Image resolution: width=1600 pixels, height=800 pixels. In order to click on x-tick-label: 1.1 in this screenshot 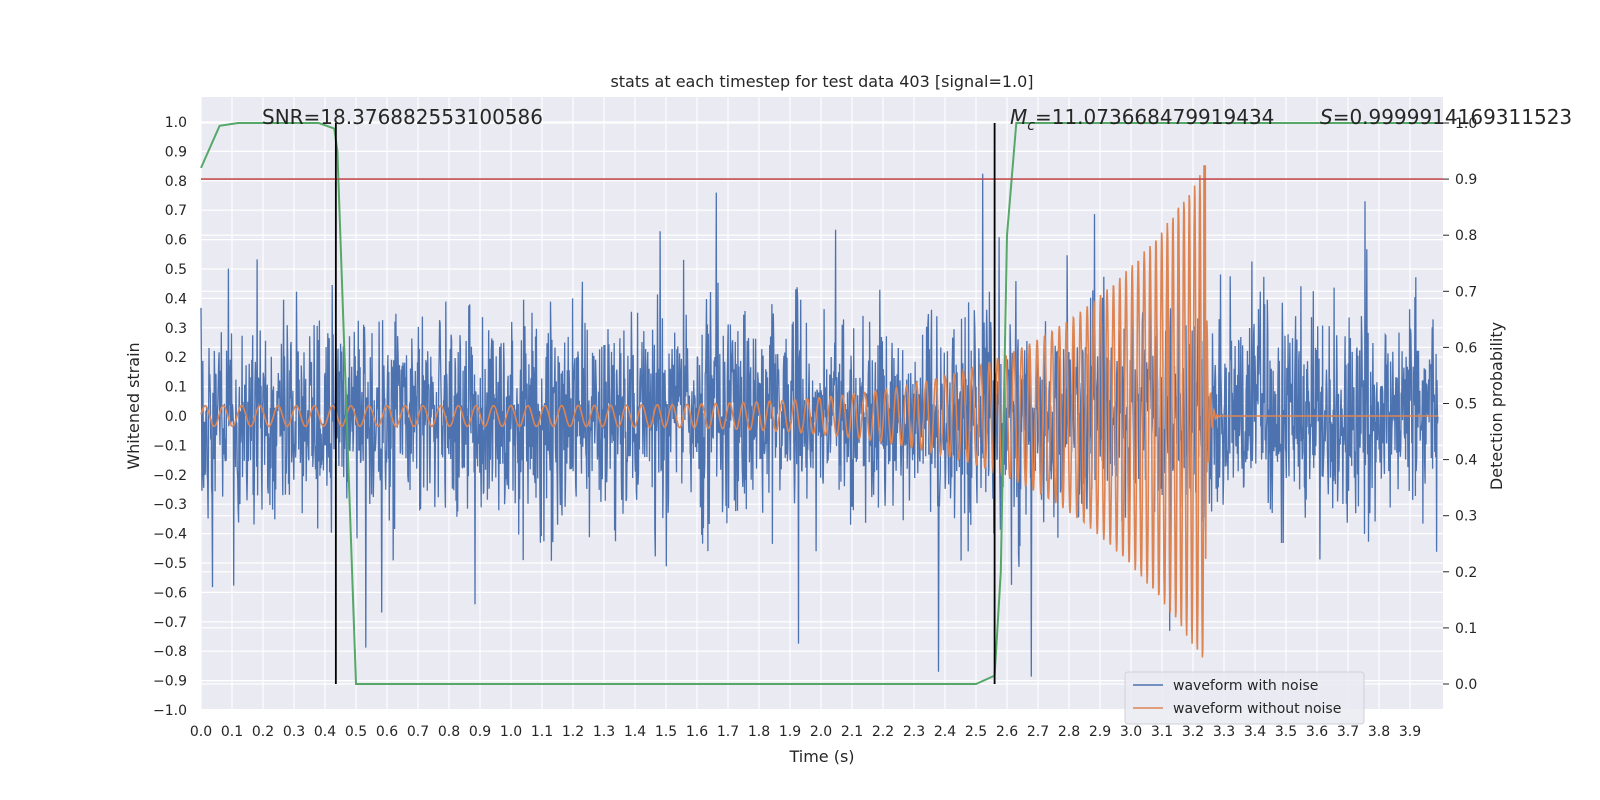, I will do `click(542, 732)`.